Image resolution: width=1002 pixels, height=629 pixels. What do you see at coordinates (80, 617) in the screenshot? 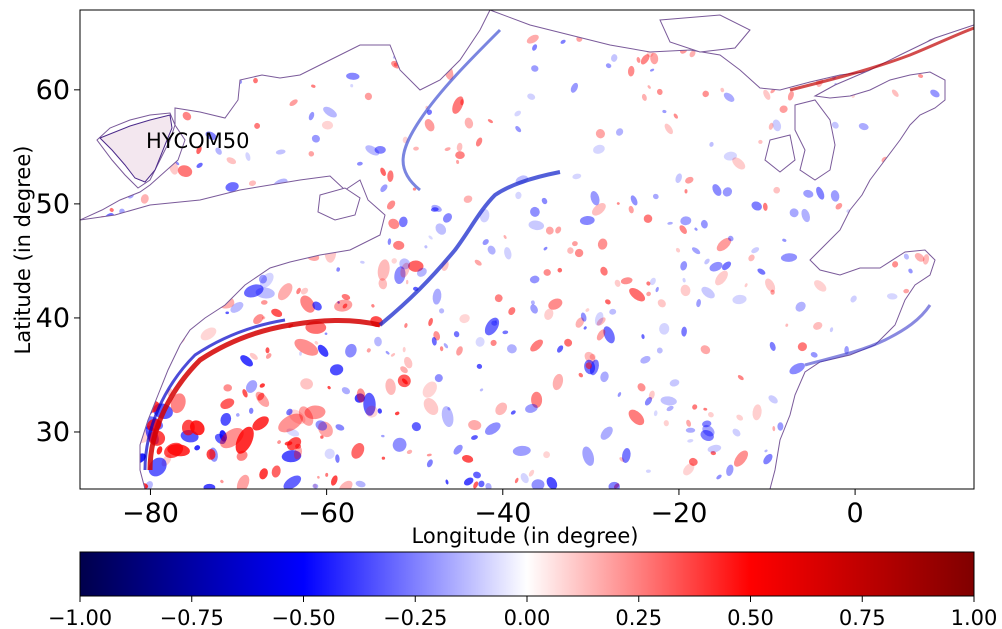
I see `colorbar-tick-label: −1.00` at bounding box center [80, 617].